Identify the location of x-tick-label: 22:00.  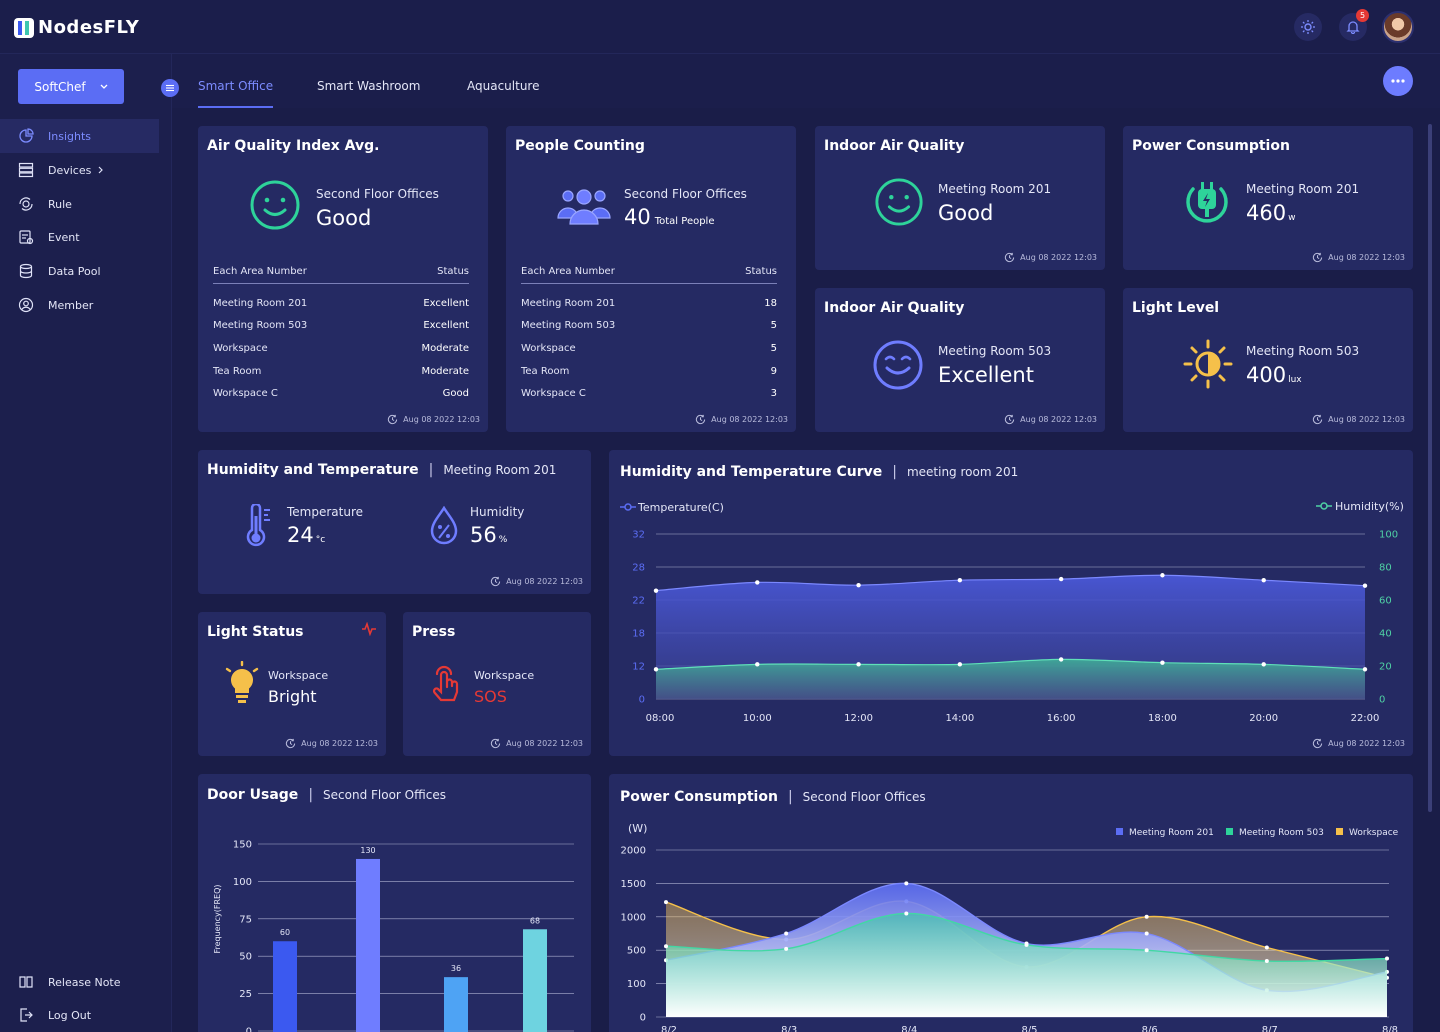
(1365, 718).